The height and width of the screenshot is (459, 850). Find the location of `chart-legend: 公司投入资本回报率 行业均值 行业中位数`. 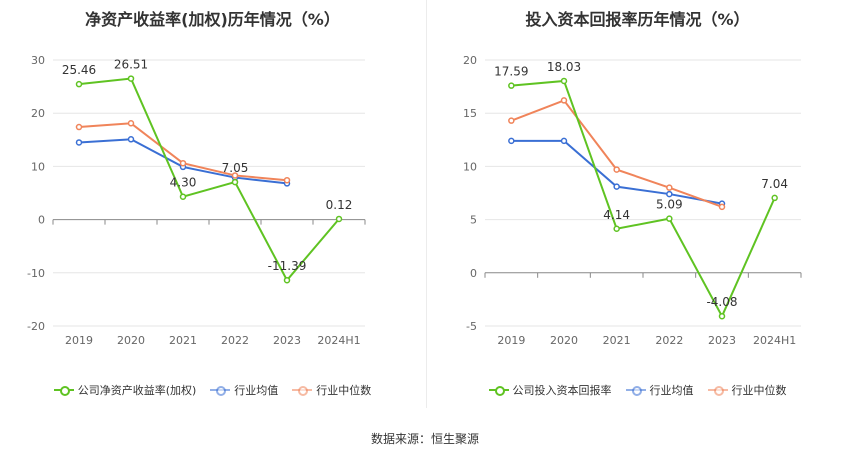

chart-legend: 公司投入资本回报率 行业均值 行业中位数 is located at coordinates (637, 390).